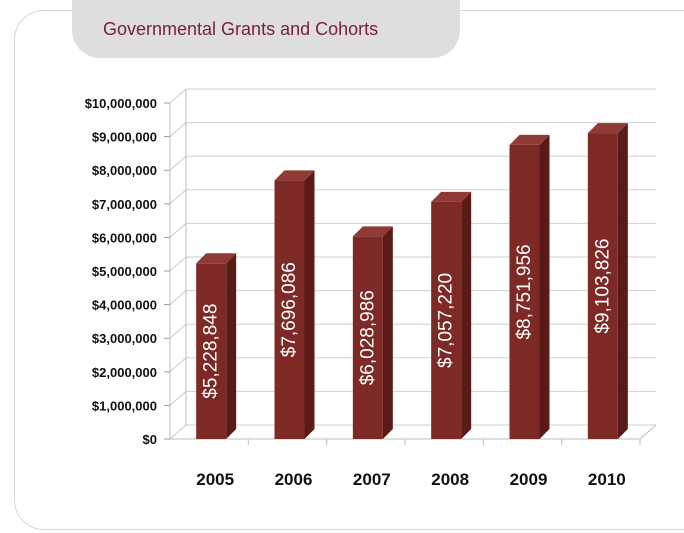 This screenshot has height=533, width=684. Describe the element at coordinates (124, 271) in the screenshot. I see `y-tick-label: $5,000,000` at that location.